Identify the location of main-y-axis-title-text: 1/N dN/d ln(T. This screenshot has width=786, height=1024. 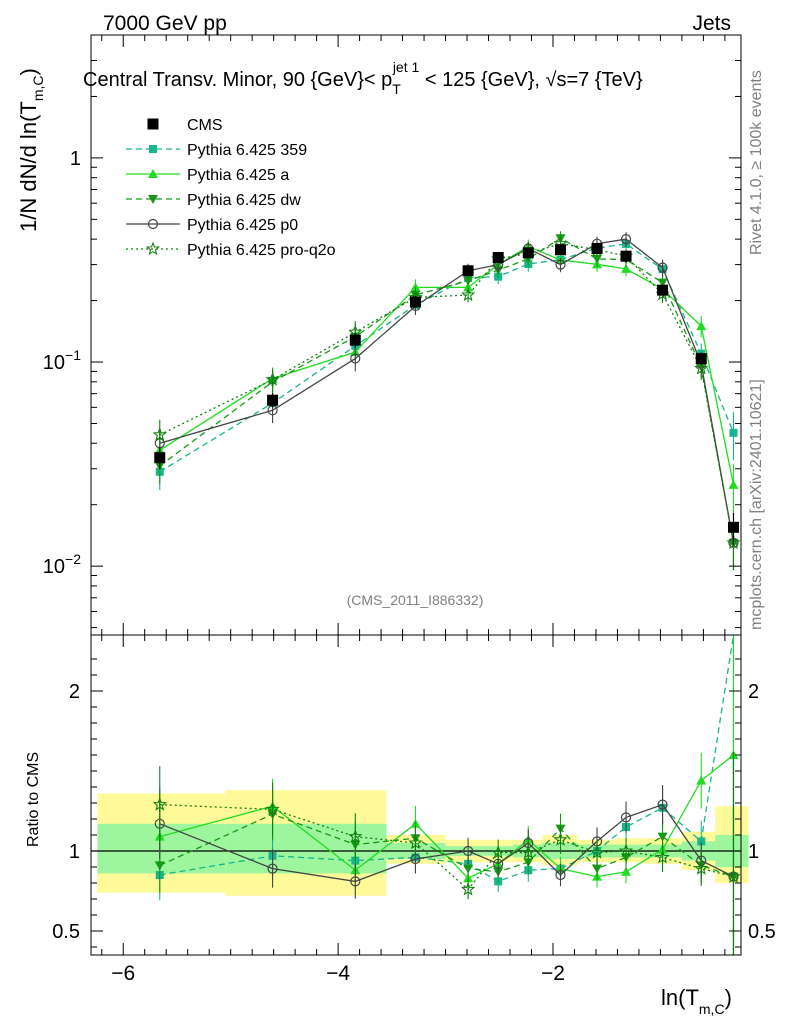
(28, 166).